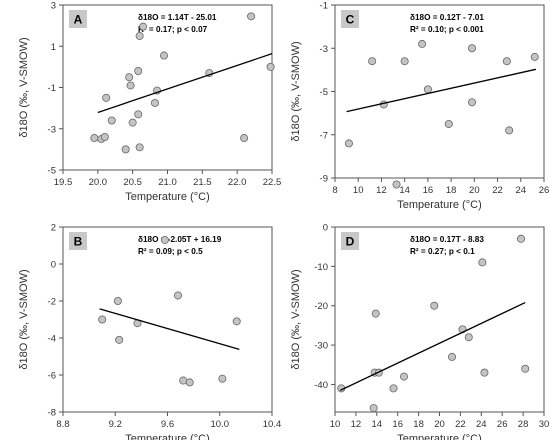 This screenshot has width=550, height=440. Describe the element at coordinates (442, 251) in the screenshot. I see `regression-stats: R² = 0.27; p < 0.1` at that location.